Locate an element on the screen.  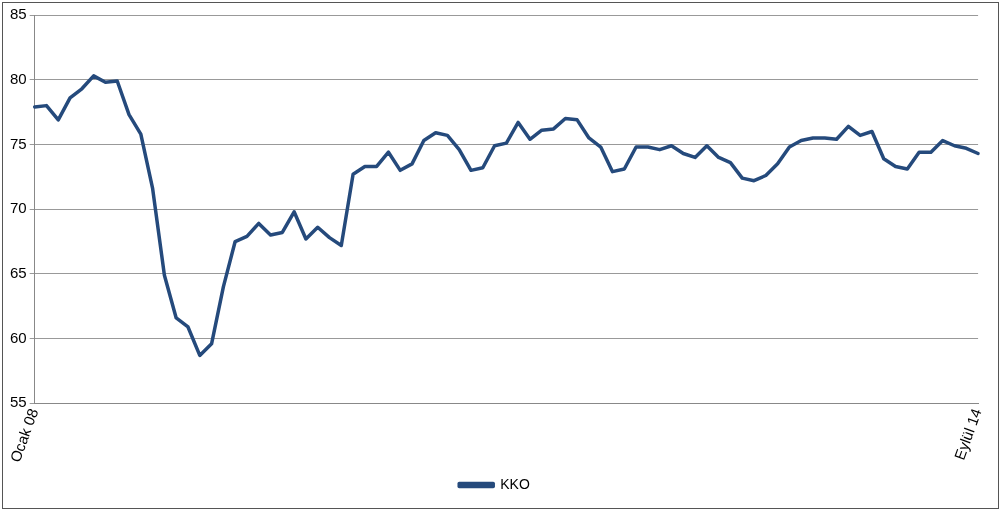
legend-label: KKO is located at coordinates (515, 483).